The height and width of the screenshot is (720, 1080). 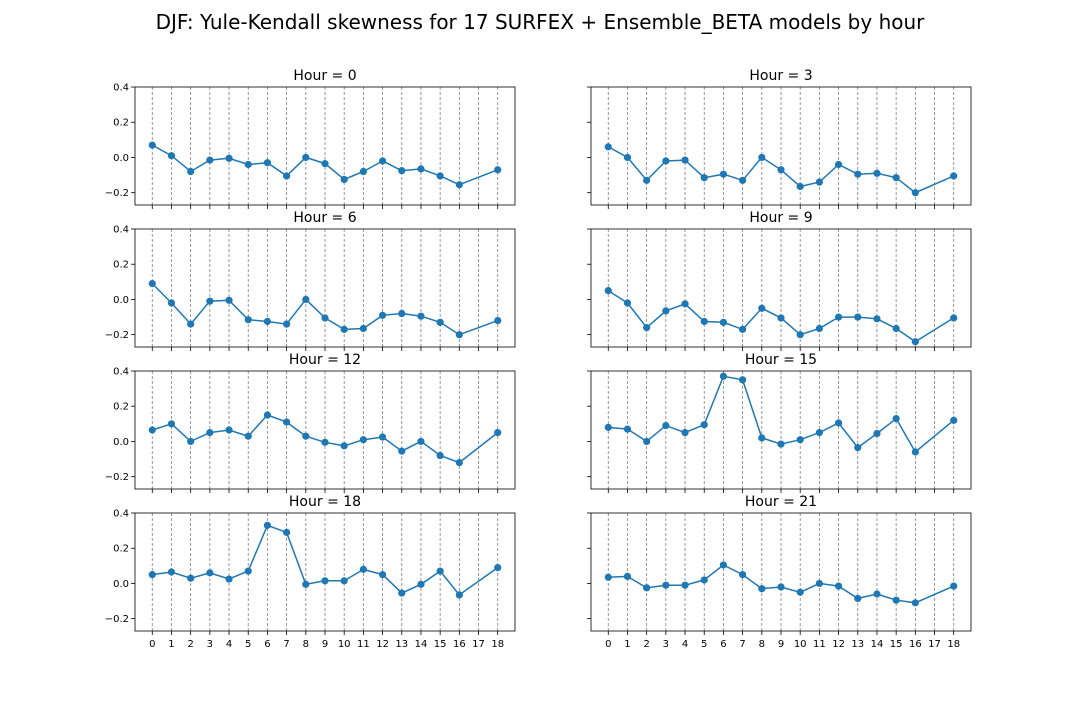 What do you see at coordinates (401, 644) in the screenshot?
I see `x-tick-label: 13` at bounding box center [401, 644].